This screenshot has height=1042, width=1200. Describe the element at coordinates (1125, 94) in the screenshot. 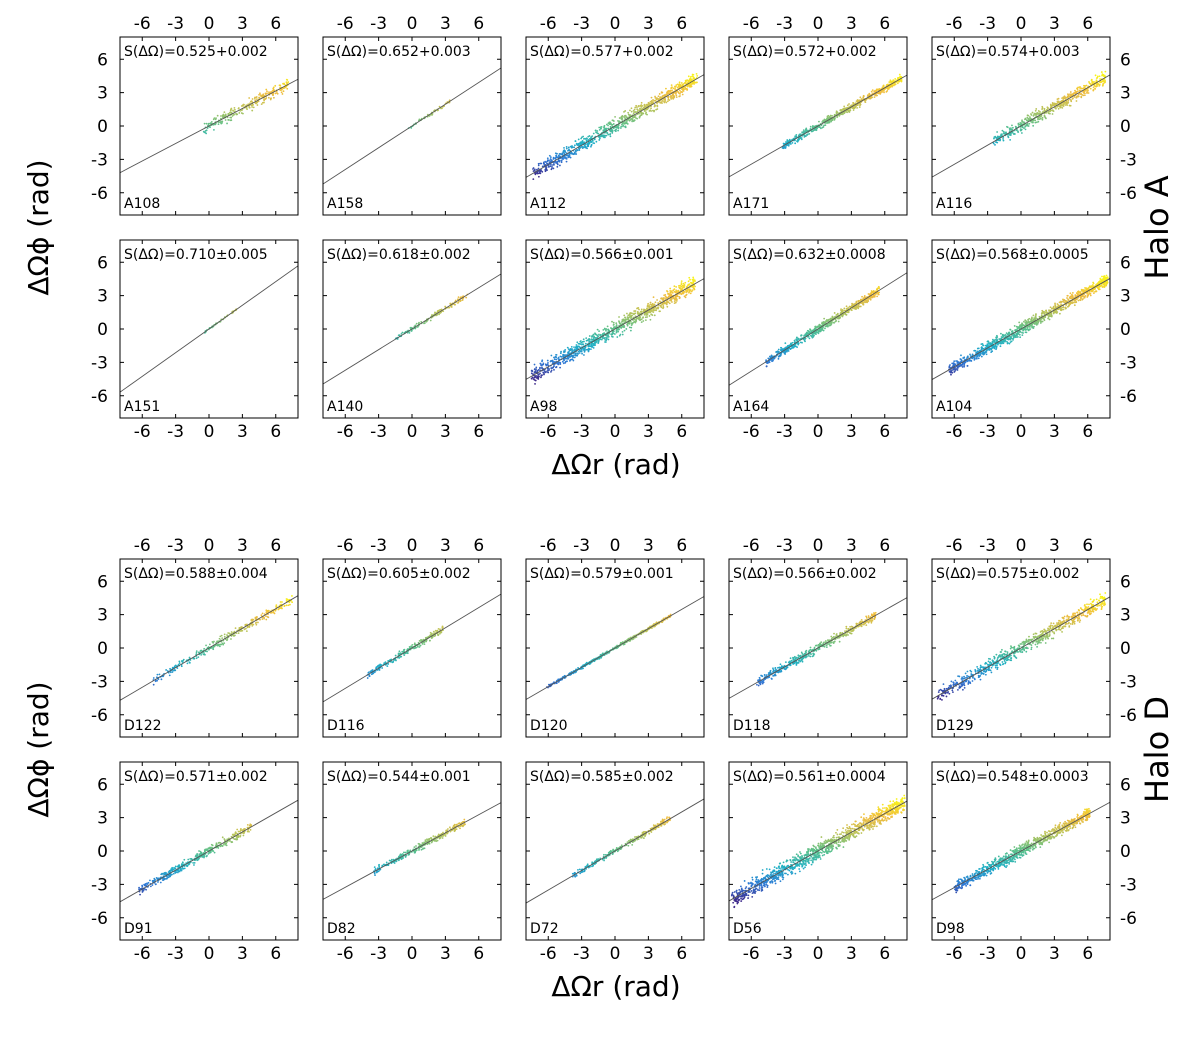

I see `y-tick-label: 3` at that location.